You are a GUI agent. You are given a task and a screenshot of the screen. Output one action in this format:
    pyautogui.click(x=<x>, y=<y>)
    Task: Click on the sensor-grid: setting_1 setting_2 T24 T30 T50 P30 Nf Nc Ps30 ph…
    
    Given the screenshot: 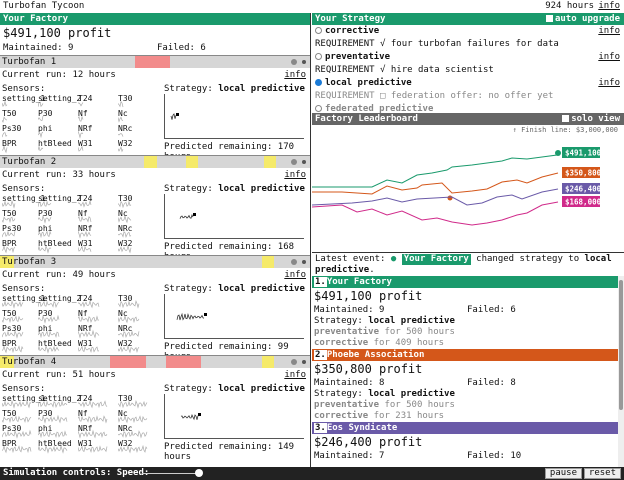 What is the action you would take?
    pyautogui.click(x=80, y=424)
    